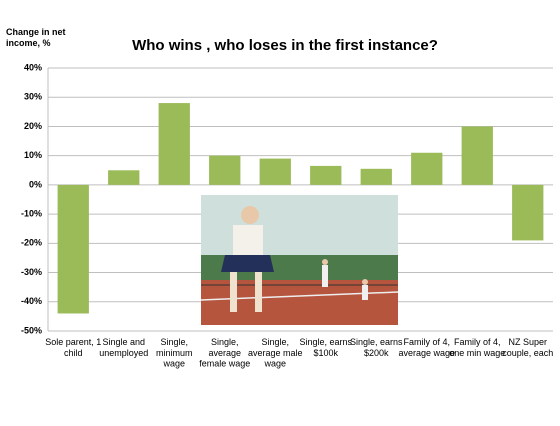  I want to click on y-tick-label: 0%, so click(35, 184).